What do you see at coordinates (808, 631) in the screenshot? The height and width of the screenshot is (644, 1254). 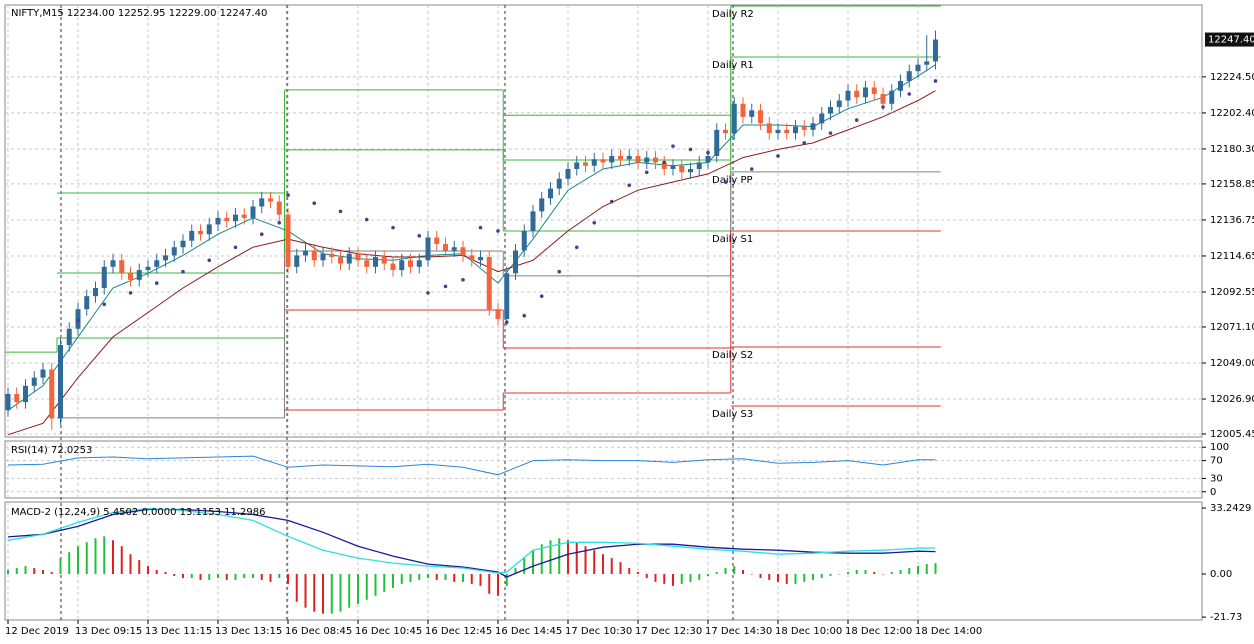 I see `x-tick-label: 18 Dec 10:00` at bounding box center [808, 631].